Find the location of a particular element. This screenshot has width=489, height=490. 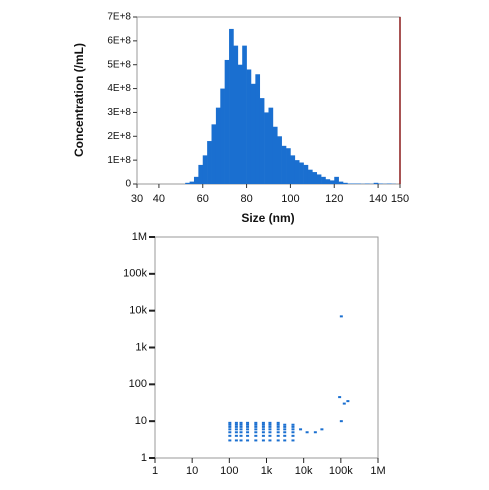

x-tick-label: 40 is located at coordinates (159, 199).